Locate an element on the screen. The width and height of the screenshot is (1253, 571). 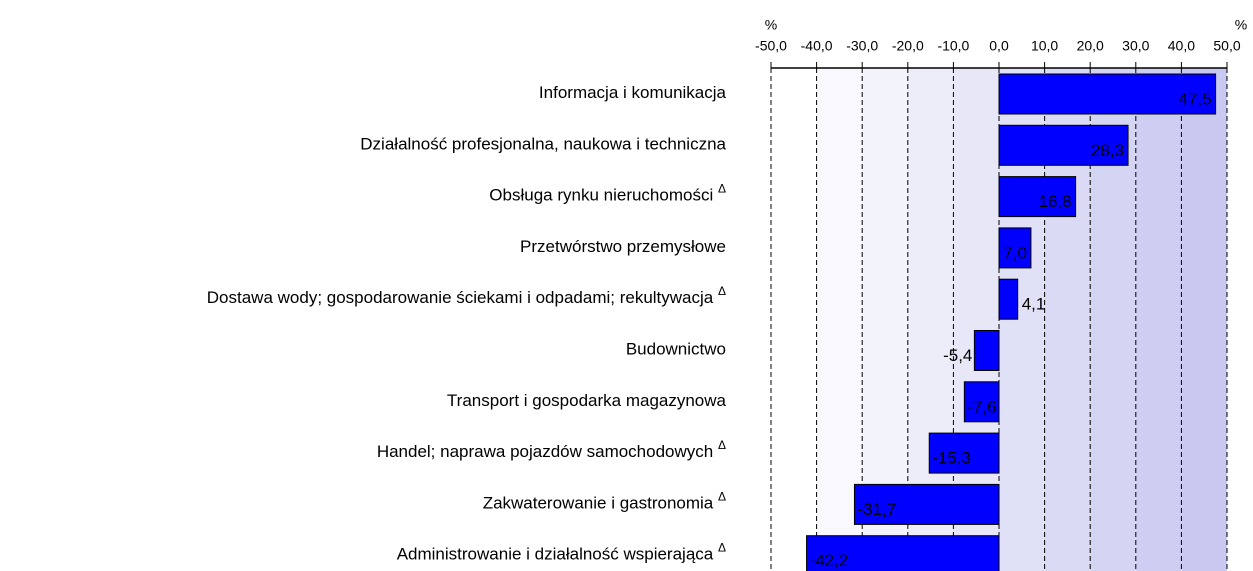
value-label: -7,6 is located at coordinates (981, 406).